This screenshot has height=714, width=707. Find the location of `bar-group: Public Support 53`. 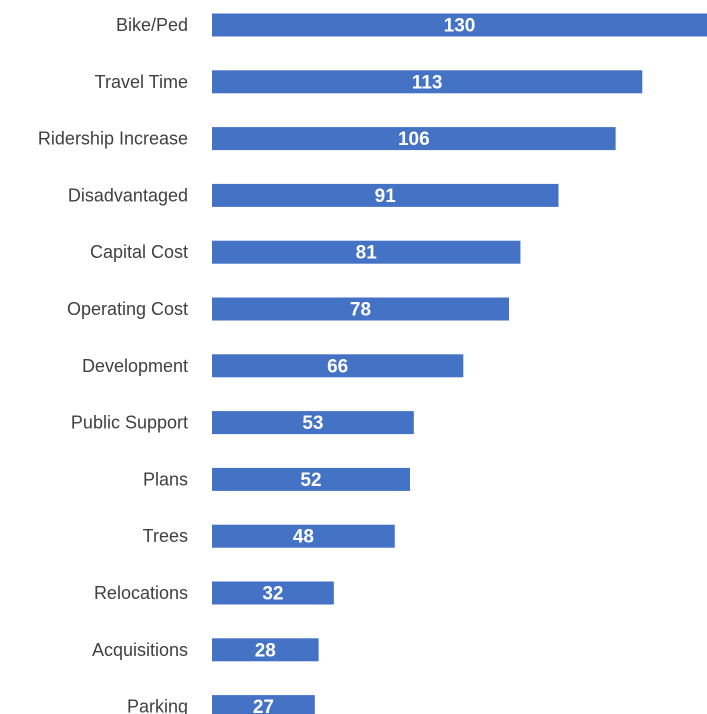

bar-group: Public Support 53 is located at coordinates (242, 423).